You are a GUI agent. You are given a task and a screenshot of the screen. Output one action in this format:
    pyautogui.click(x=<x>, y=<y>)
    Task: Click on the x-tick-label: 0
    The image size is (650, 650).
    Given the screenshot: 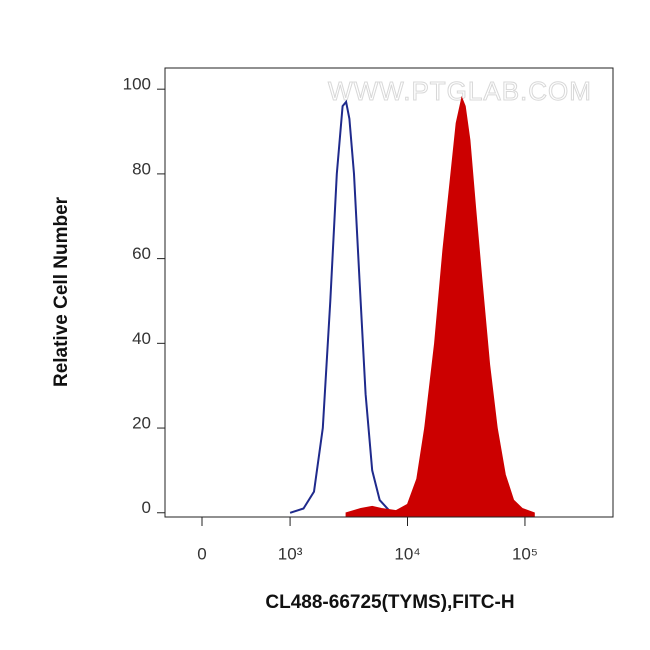 What is the action you would take?
    pyautogui.click(x=201, y=553)
    